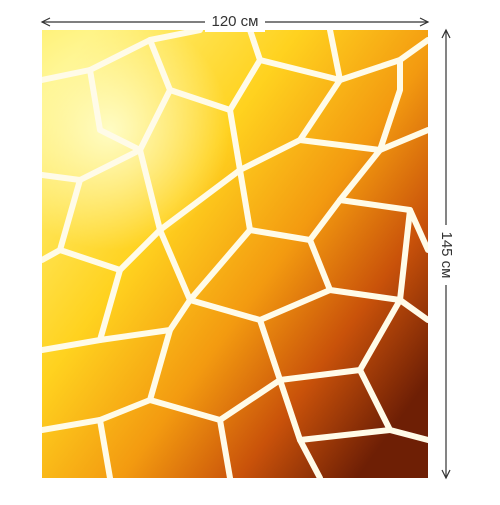 The width and height of the screenshot is (500, 505). I want to click on width-label: 120 см, so click(234, 21).